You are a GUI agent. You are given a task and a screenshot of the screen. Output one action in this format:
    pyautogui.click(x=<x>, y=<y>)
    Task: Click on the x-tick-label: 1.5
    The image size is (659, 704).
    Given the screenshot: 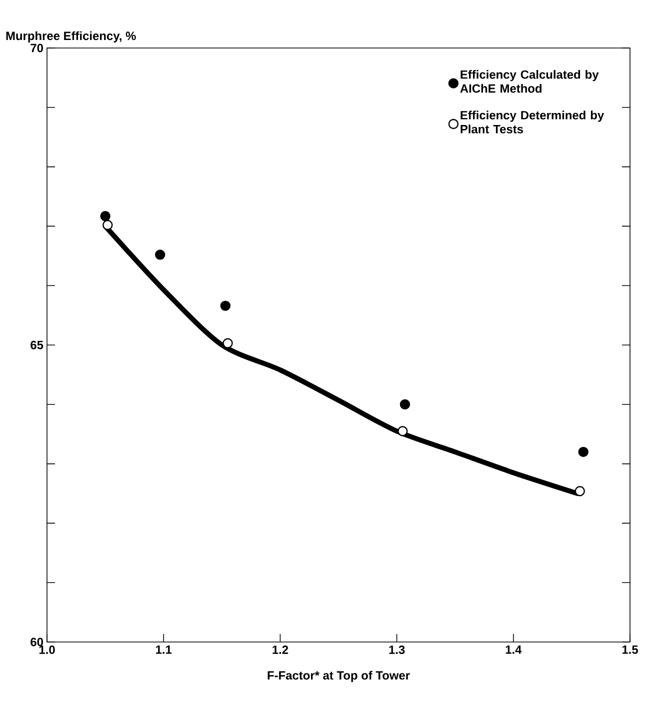 What is the action you would take?
    pyautogui.click(x=630, y=650)
    